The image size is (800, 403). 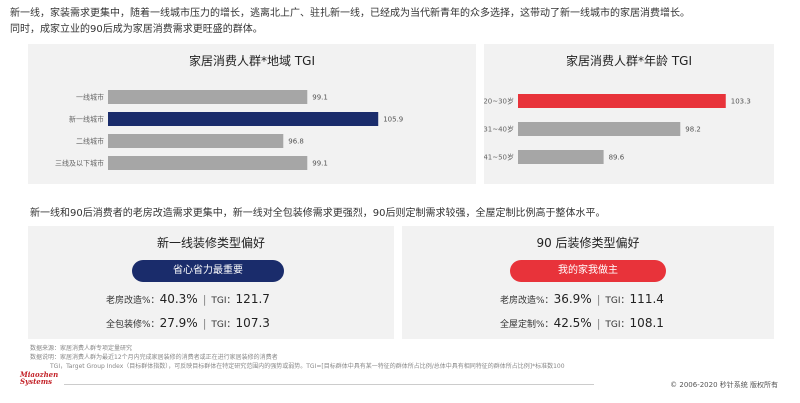 I want to click on stat-percent: 36.9%, so click(x=572, y=299).